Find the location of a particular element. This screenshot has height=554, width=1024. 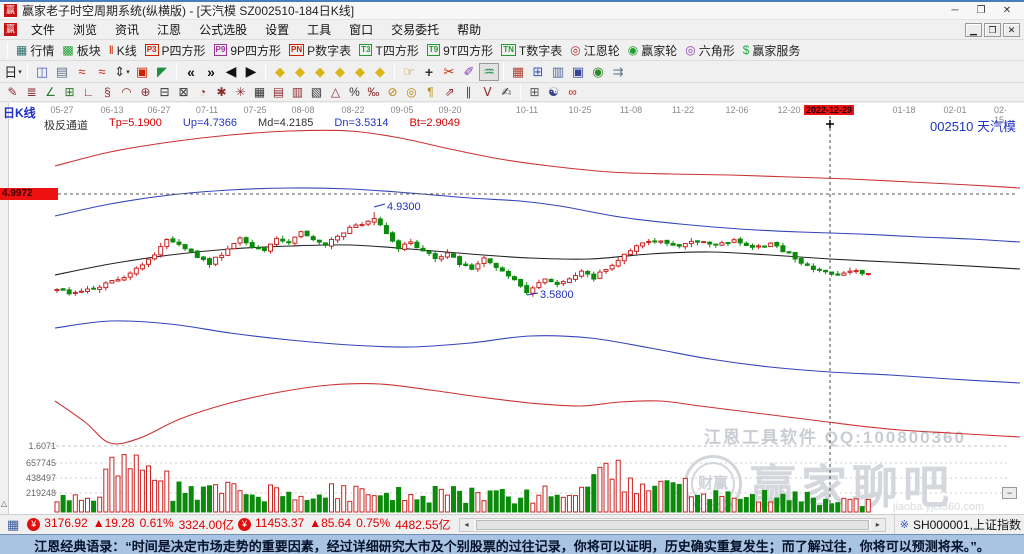

cut-measure-button: ✂ is located at coordinates (449, 72).